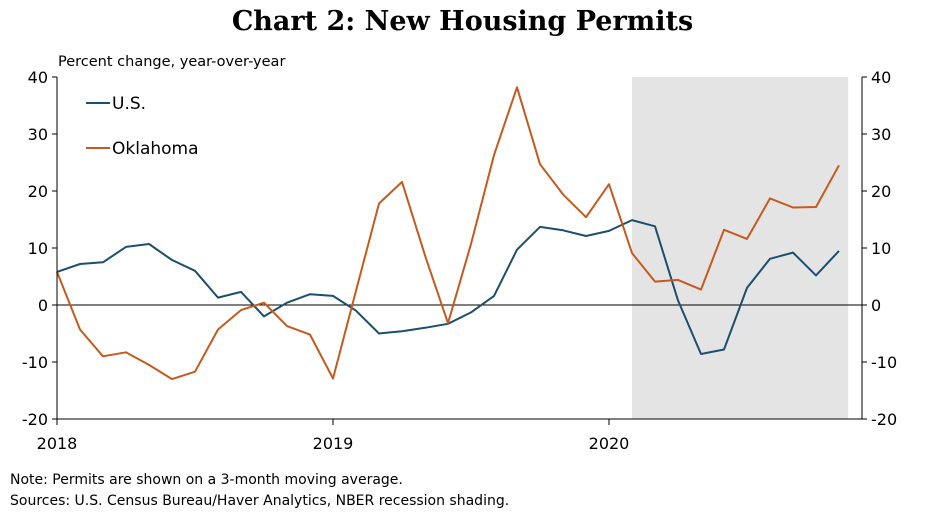 The image size is (925, 521). I want to click on y-tick-label-left: 20, so click(38, 191).